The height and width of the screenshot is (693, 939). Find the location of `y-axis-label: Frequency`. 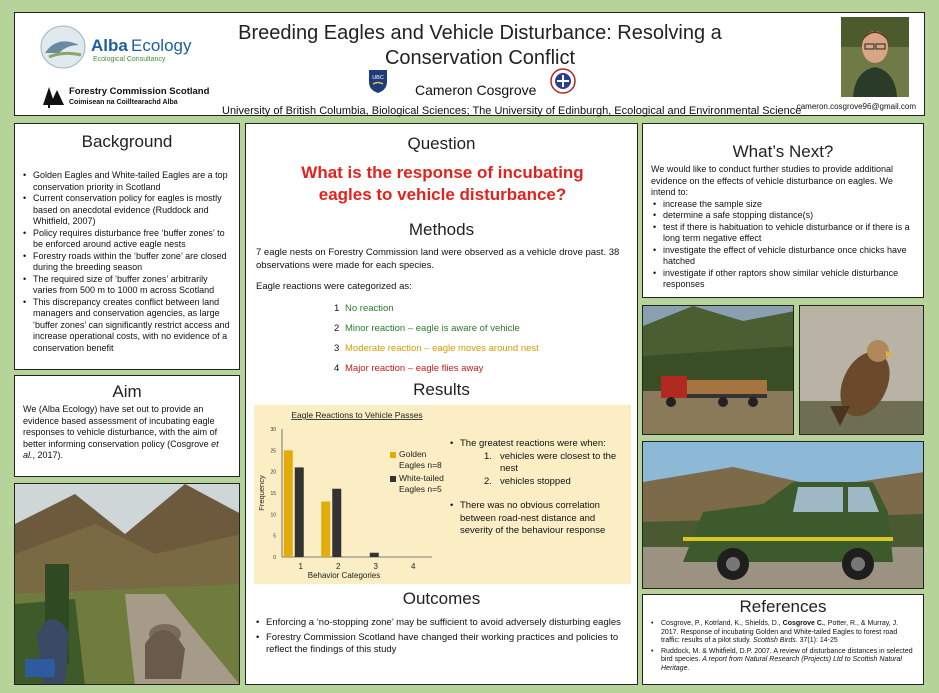

y-axis-label: Frequency is located at coordinates (261, 493).